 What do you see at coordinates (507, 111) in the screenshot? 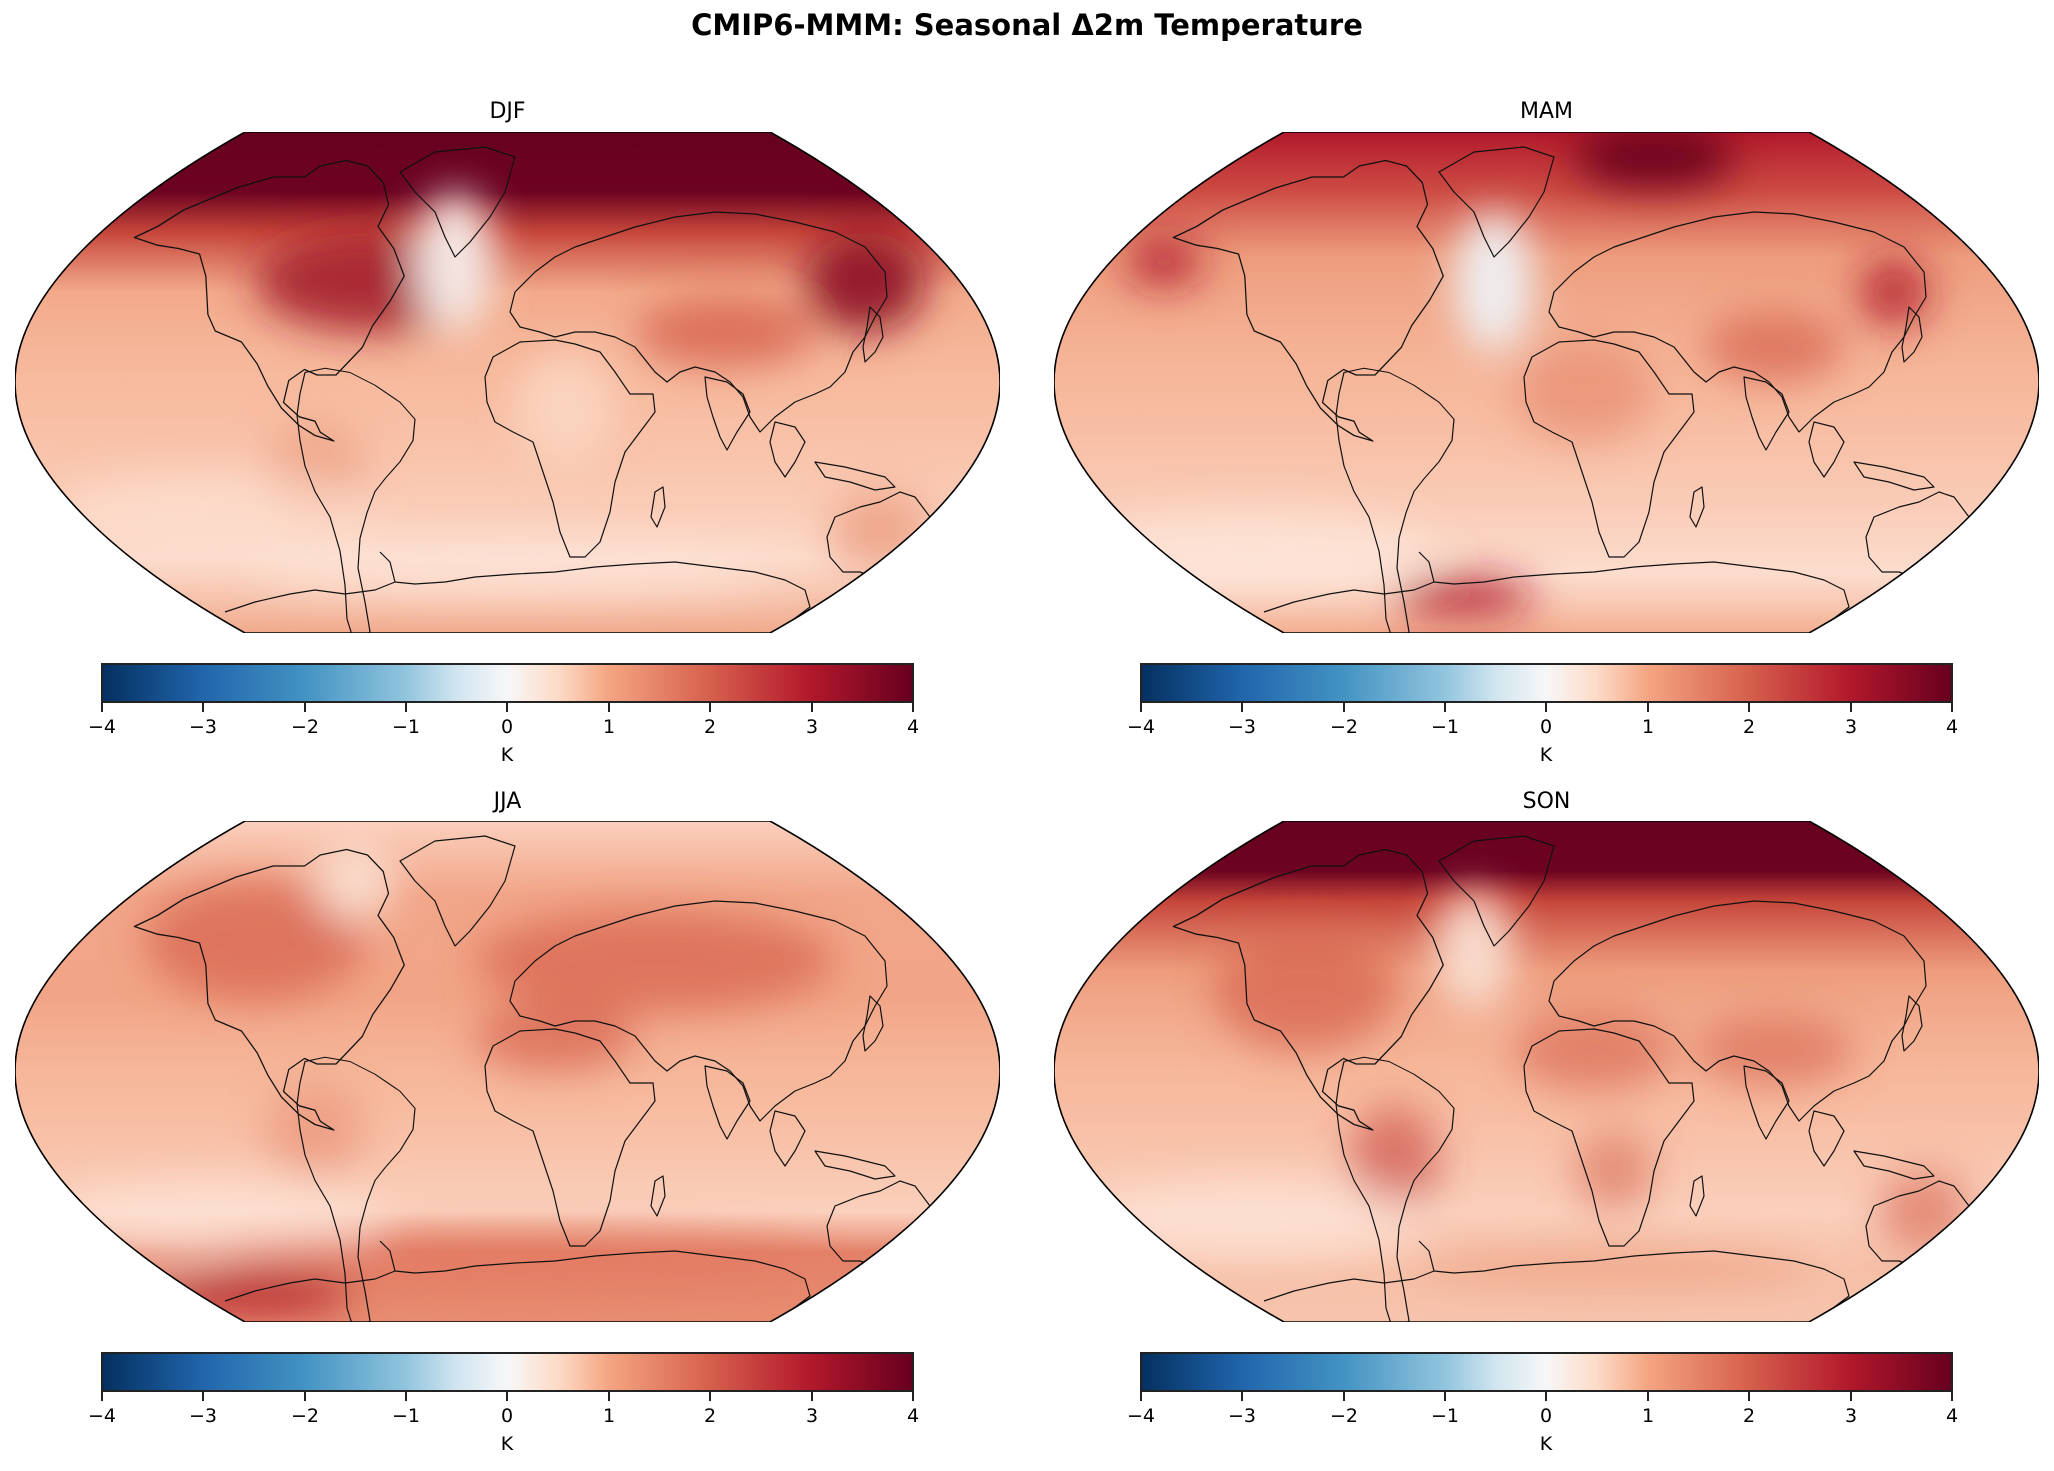
I see `panel-title: DJF` at bounding box center [507, 111].